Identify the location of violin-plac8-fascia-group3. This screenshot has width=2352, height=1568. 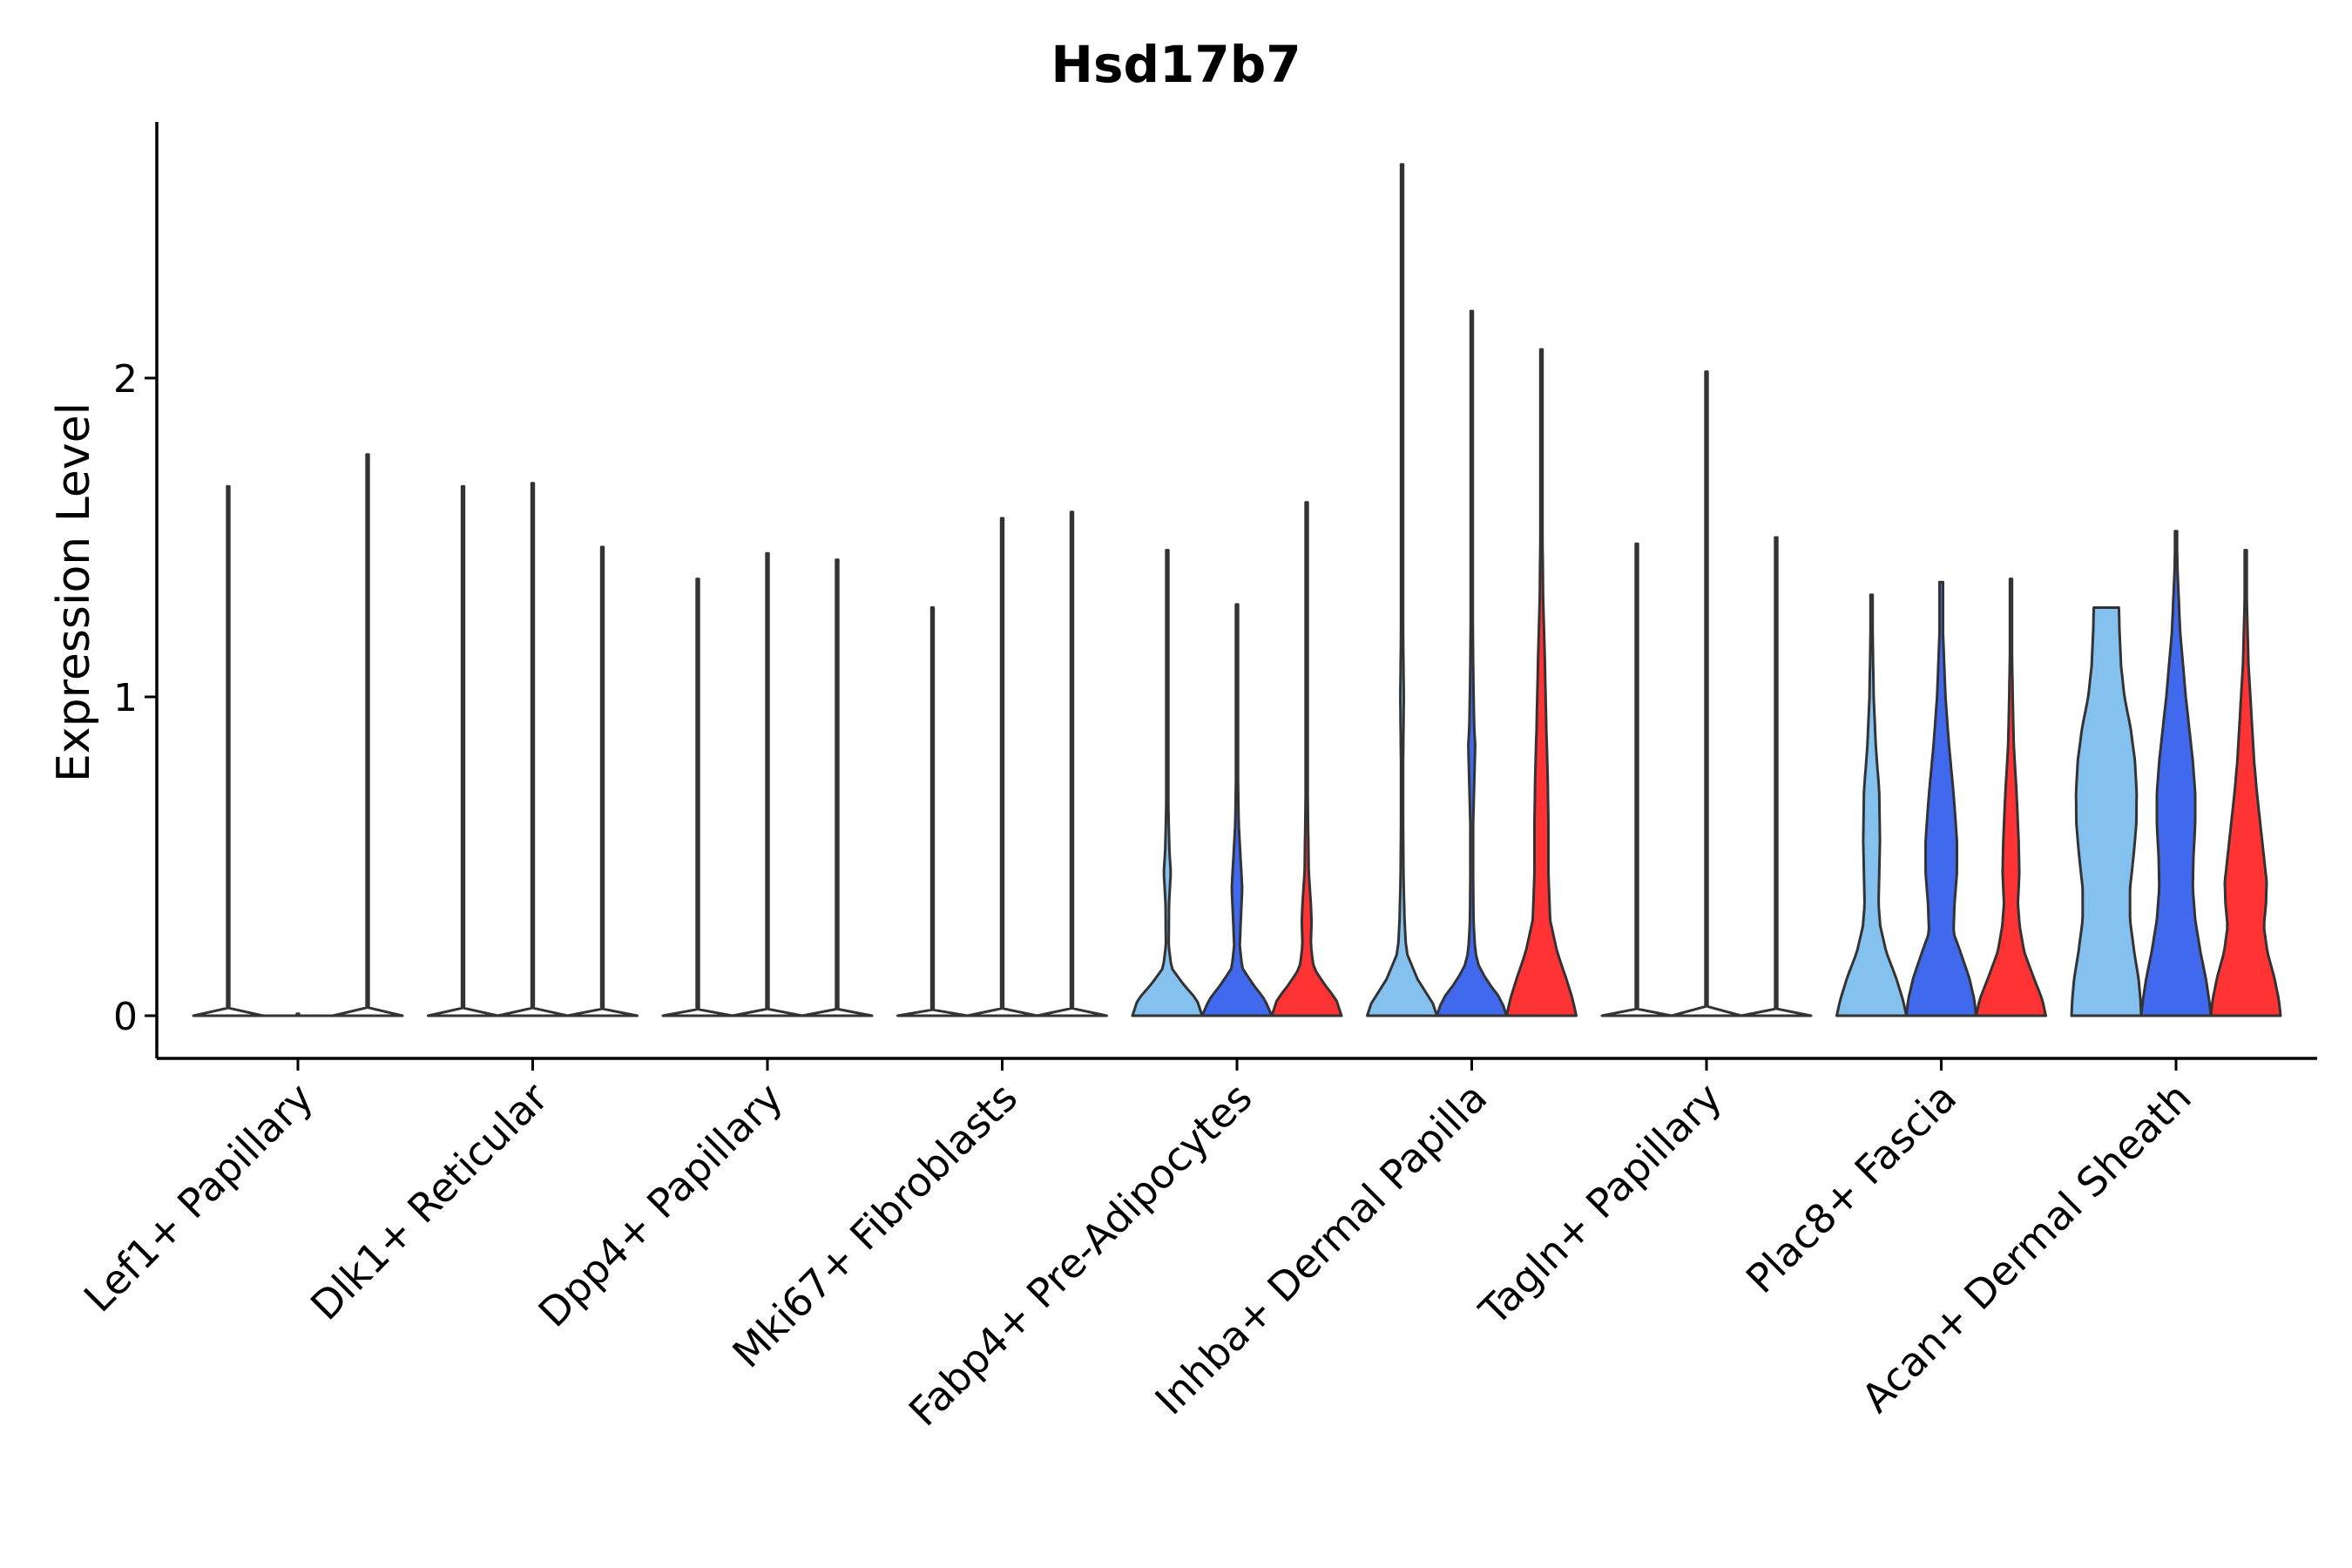
(2011, 797).